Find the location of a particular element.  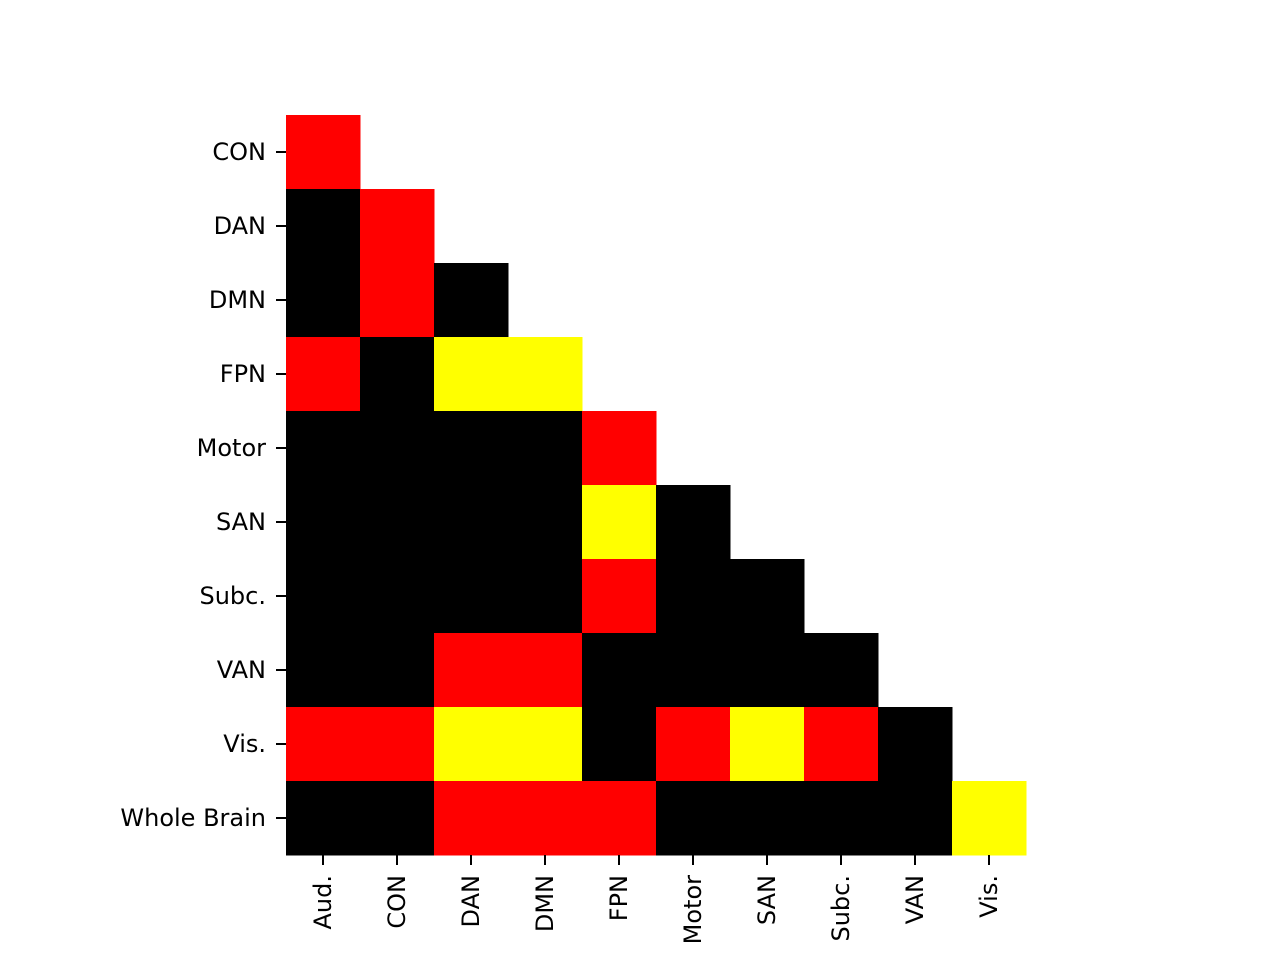

x-tick-label-motor: Motor is located at coordinates (693, 909).